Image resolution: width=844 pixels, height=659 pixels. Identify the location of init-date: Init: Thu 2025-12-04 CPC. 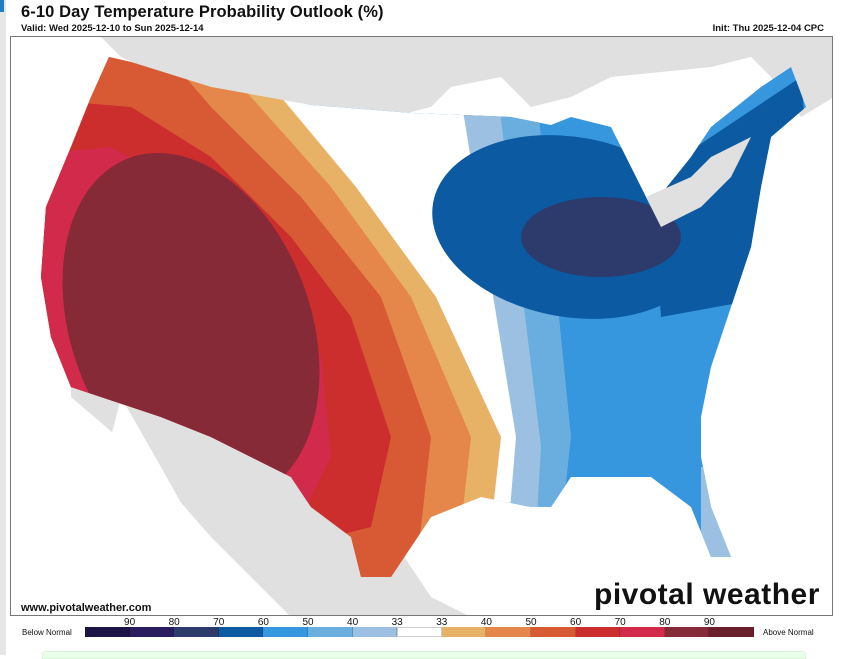
(768, 28).